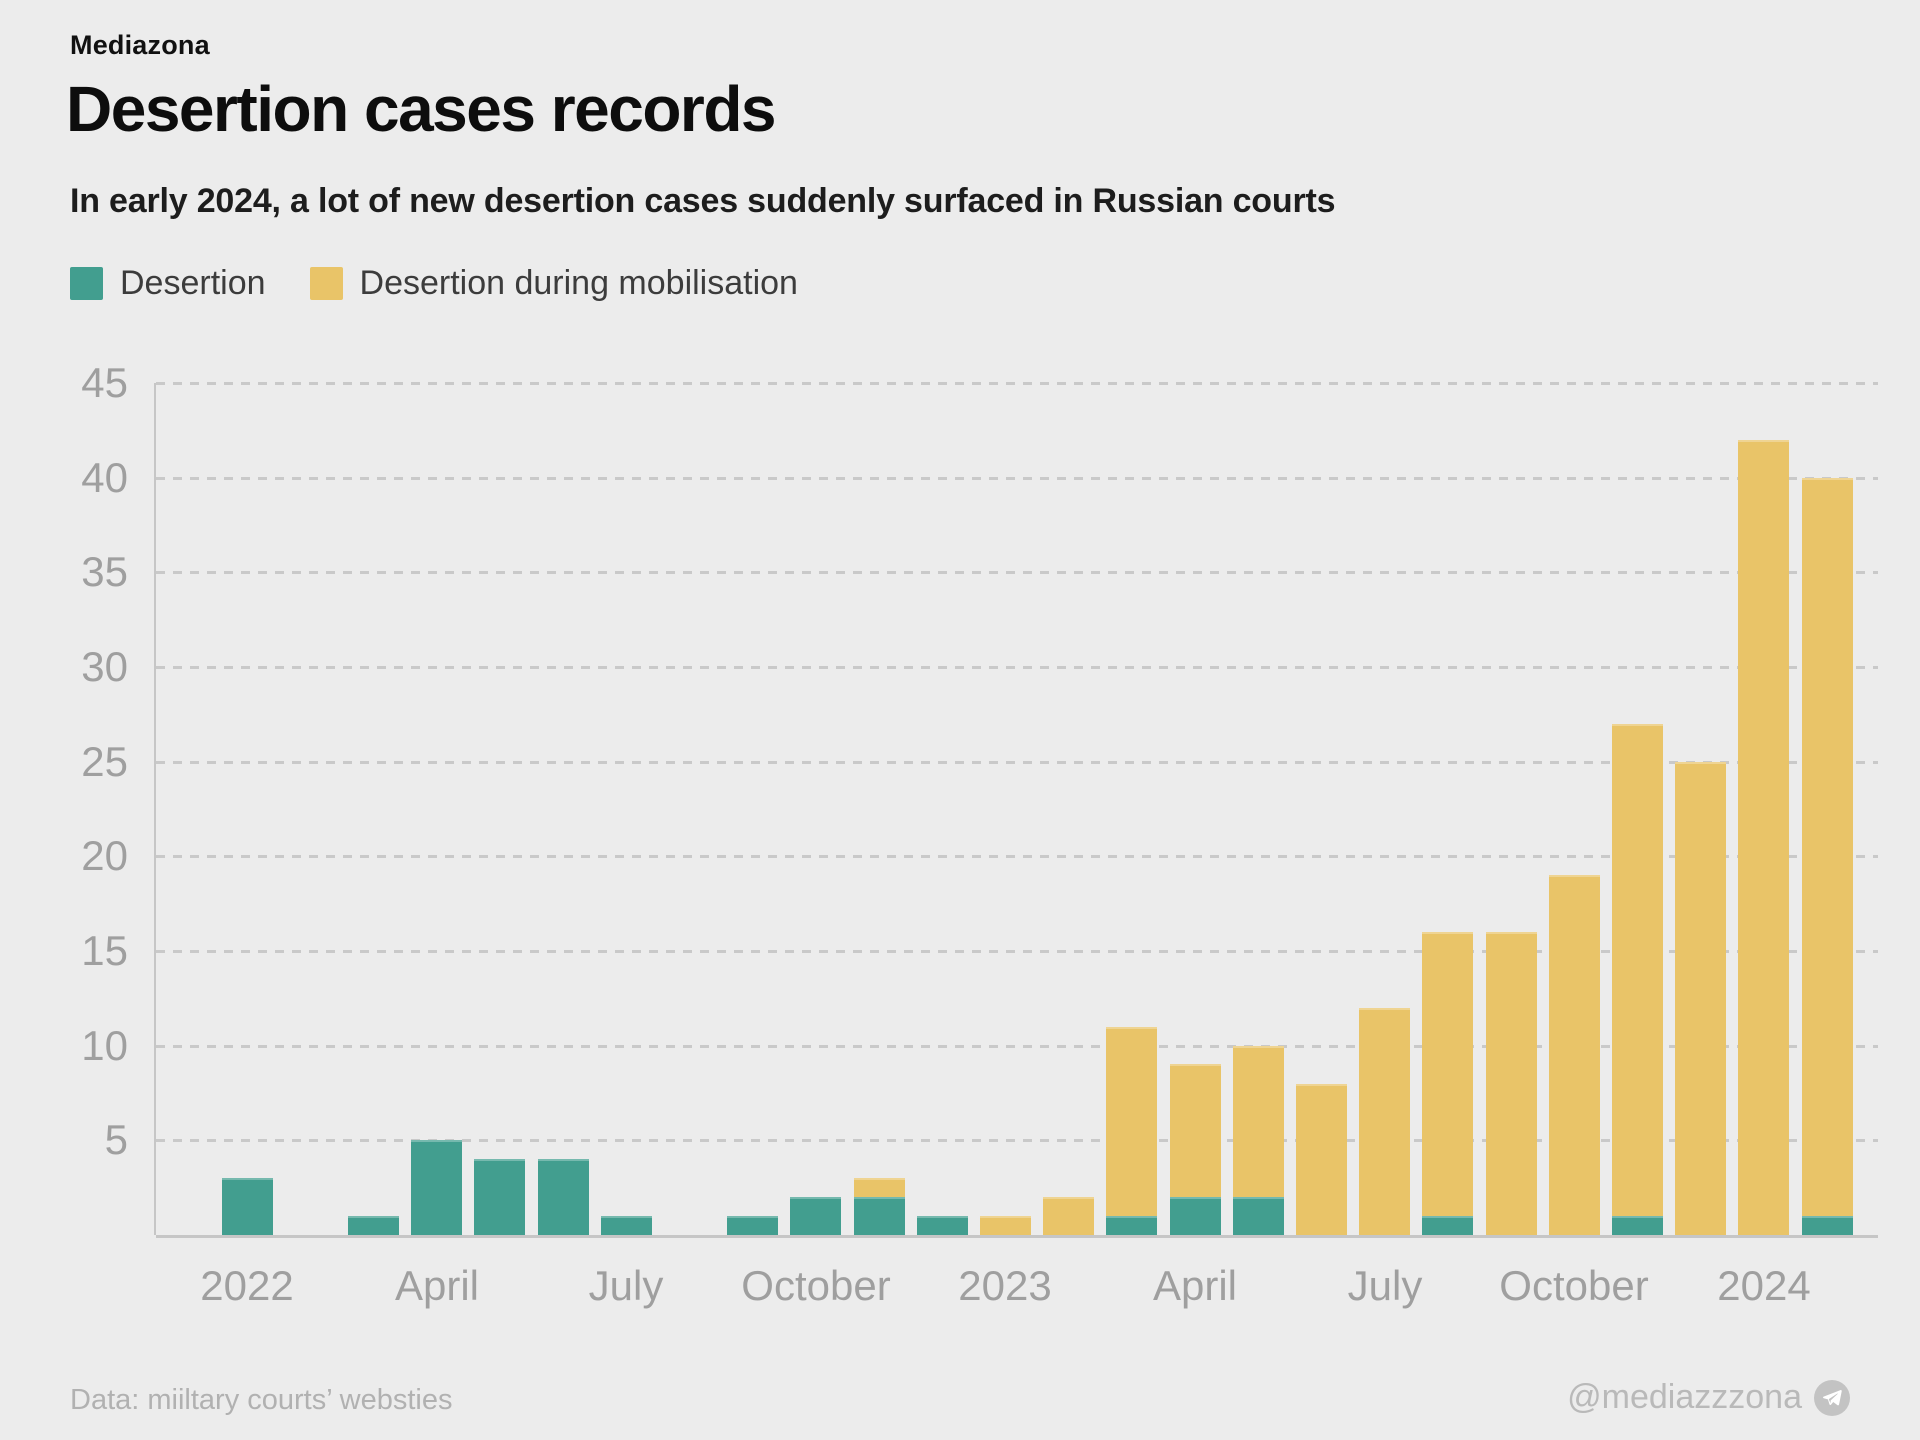  I want to click on y-axis-tick-label: 25, so click(104, 761).